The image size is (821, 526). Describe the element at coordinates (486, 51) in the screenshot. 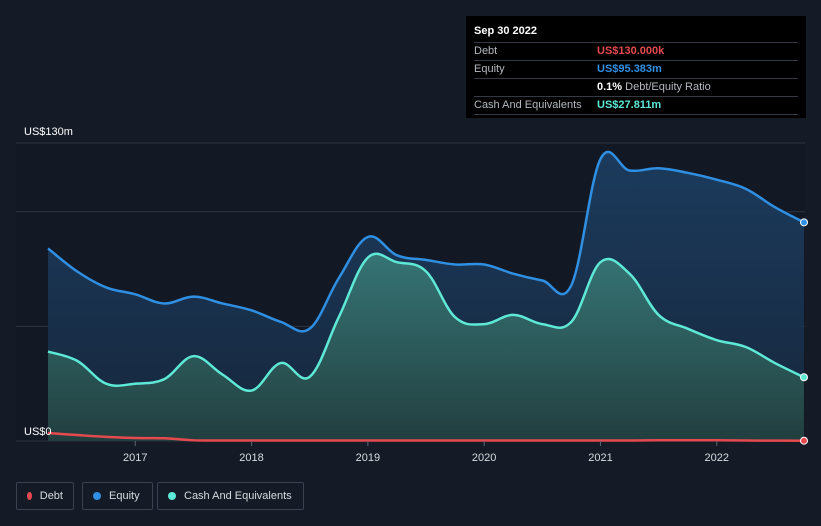

I see `tooltip-label: Debt` at that location.